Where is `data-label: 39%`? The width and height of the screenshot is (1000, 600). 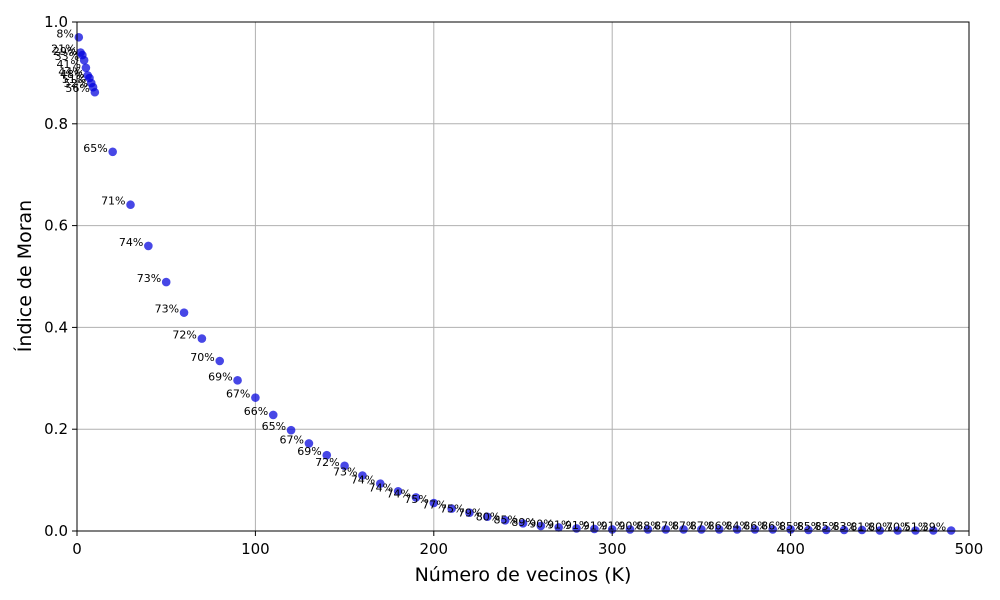 data-label: 39% is located at coordinates (934, 526).